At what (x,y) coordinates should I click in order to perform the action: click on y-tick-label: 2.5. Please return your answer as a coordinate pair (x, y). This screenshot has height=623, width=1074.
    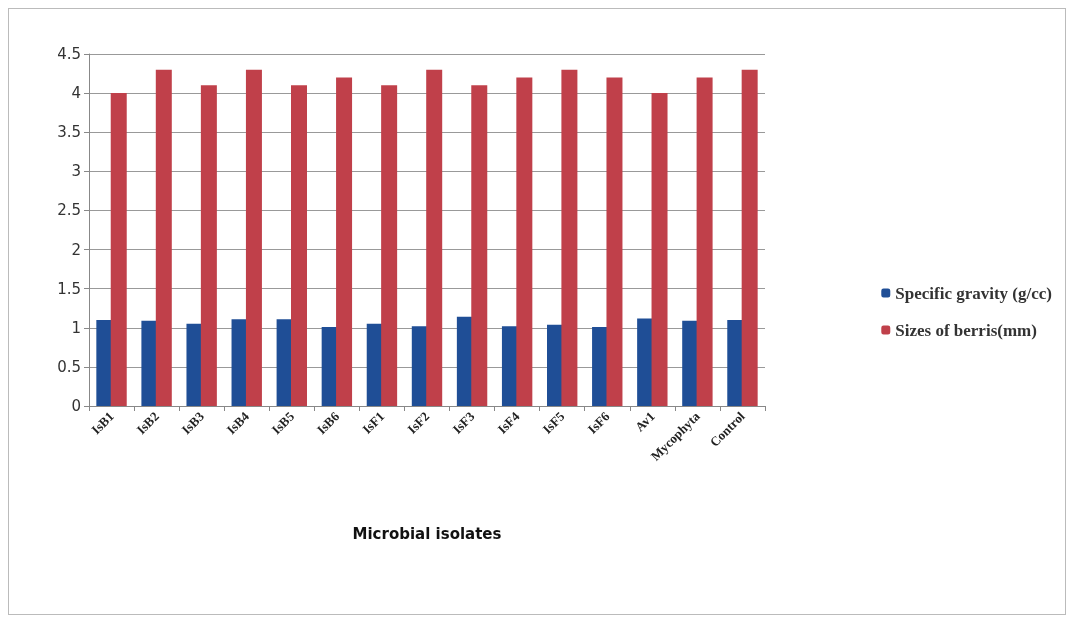
    Looking at the image, I should click on (69, 210).